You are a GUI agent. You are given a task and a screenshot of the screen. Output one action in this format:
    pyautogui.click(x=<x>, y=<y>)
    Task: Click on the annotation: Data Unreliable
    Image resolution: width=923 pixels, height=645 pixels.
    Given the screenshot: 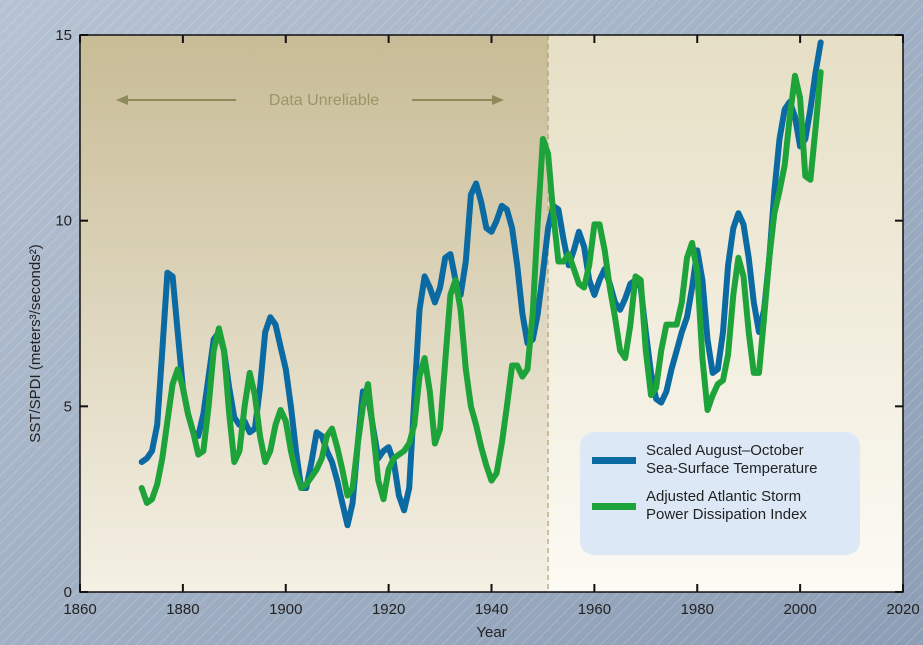 What is the action you would take?
    pyautogui.click(x=324, y=100)
    